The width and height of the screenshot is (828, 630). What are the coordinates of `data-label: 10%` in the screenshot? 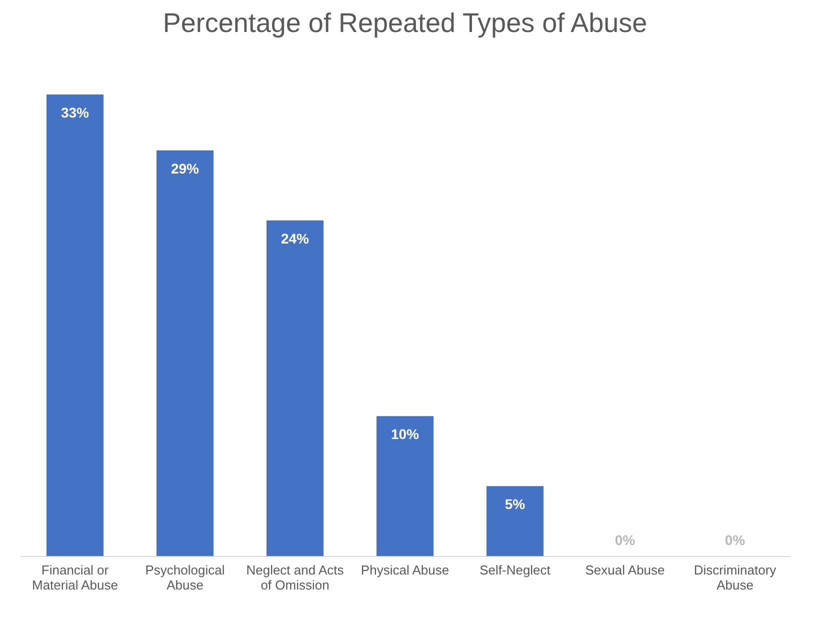 It's located at (405, 434).